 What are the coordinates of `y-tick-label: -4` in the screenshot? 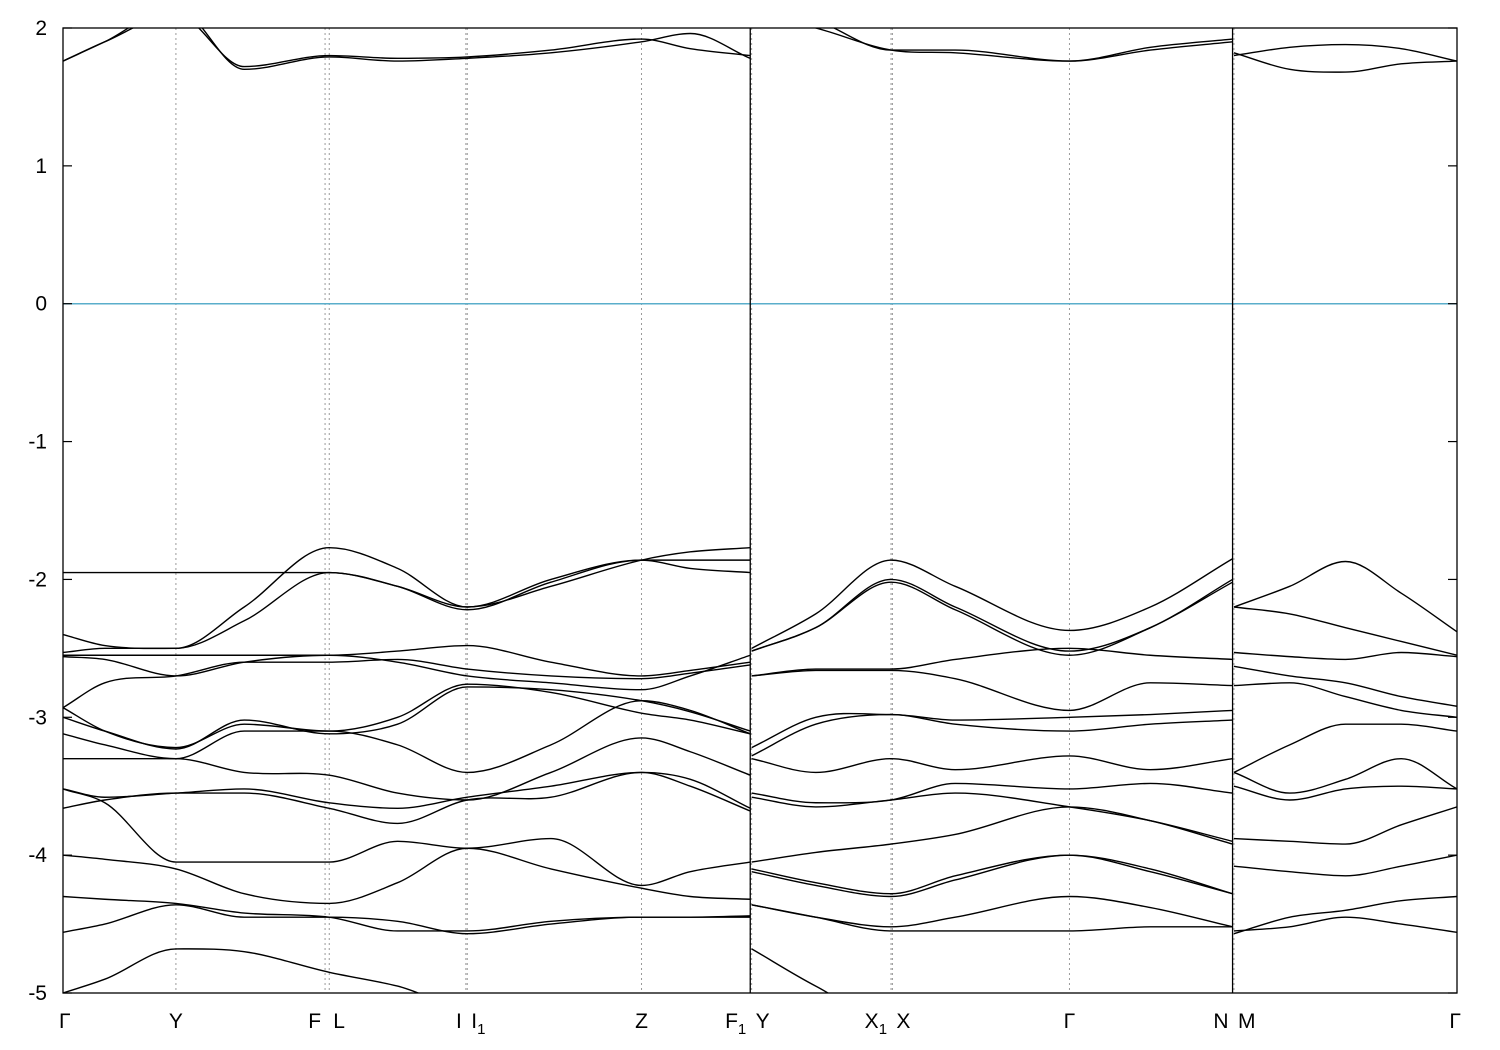 It's located at (37, 855).